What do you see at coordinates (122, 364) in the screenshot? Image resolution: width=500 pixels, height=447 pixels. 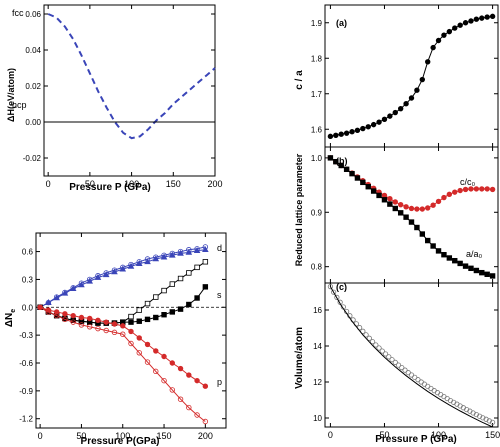 I see `p-line` at bounding box center [122, 364].